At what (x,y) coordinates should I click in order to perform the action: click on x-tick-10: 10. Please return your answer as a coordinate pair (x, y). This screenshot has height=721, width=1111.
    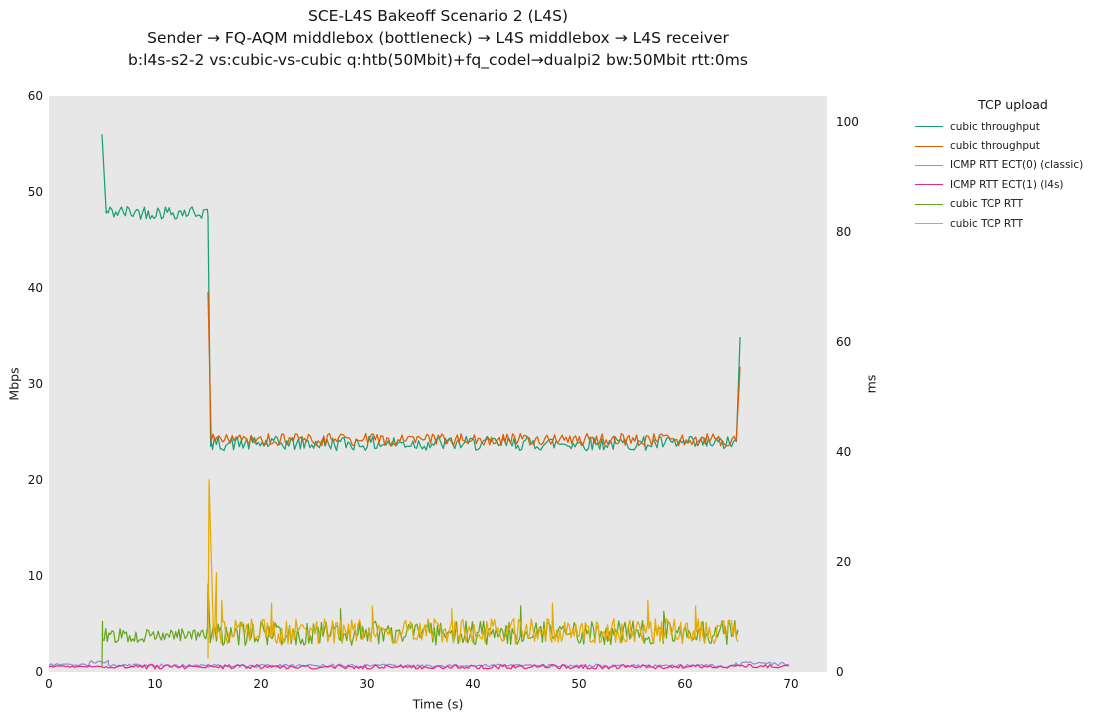
    Looking at the image, I should click on (155, 684).